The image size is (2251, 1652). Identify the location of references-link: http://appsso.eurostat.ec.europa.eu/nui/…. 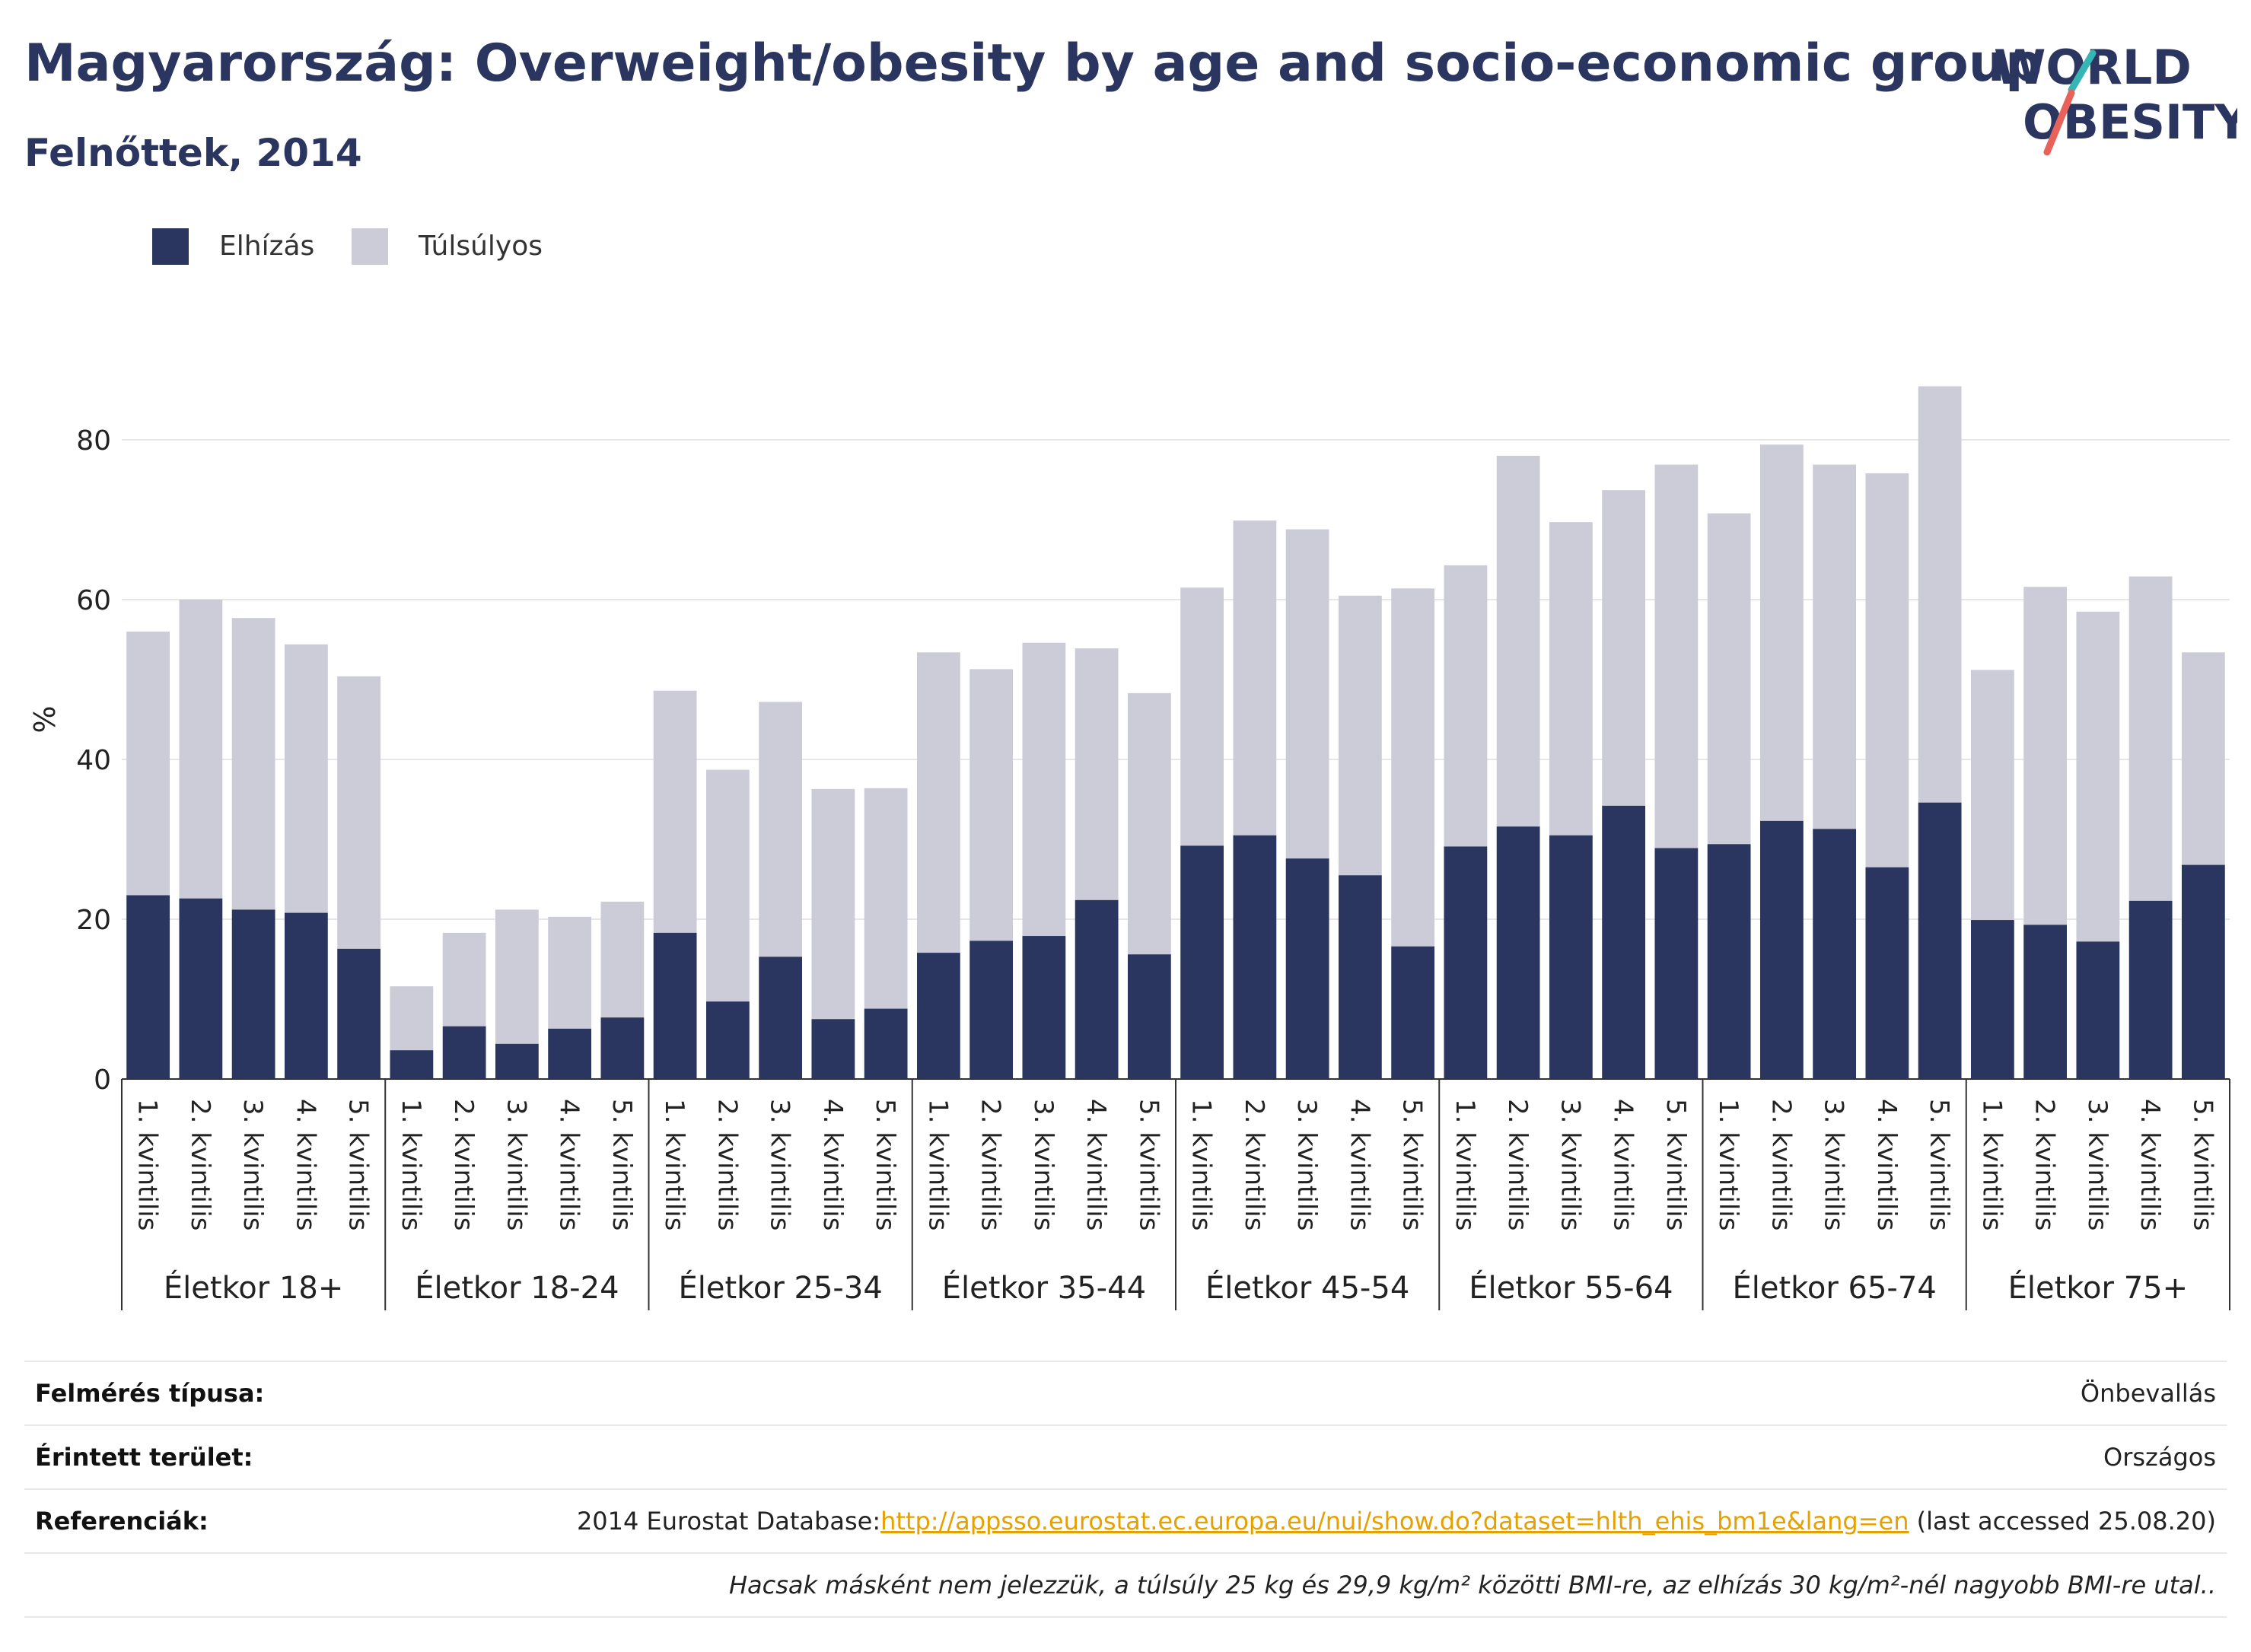
(1394, 1521).